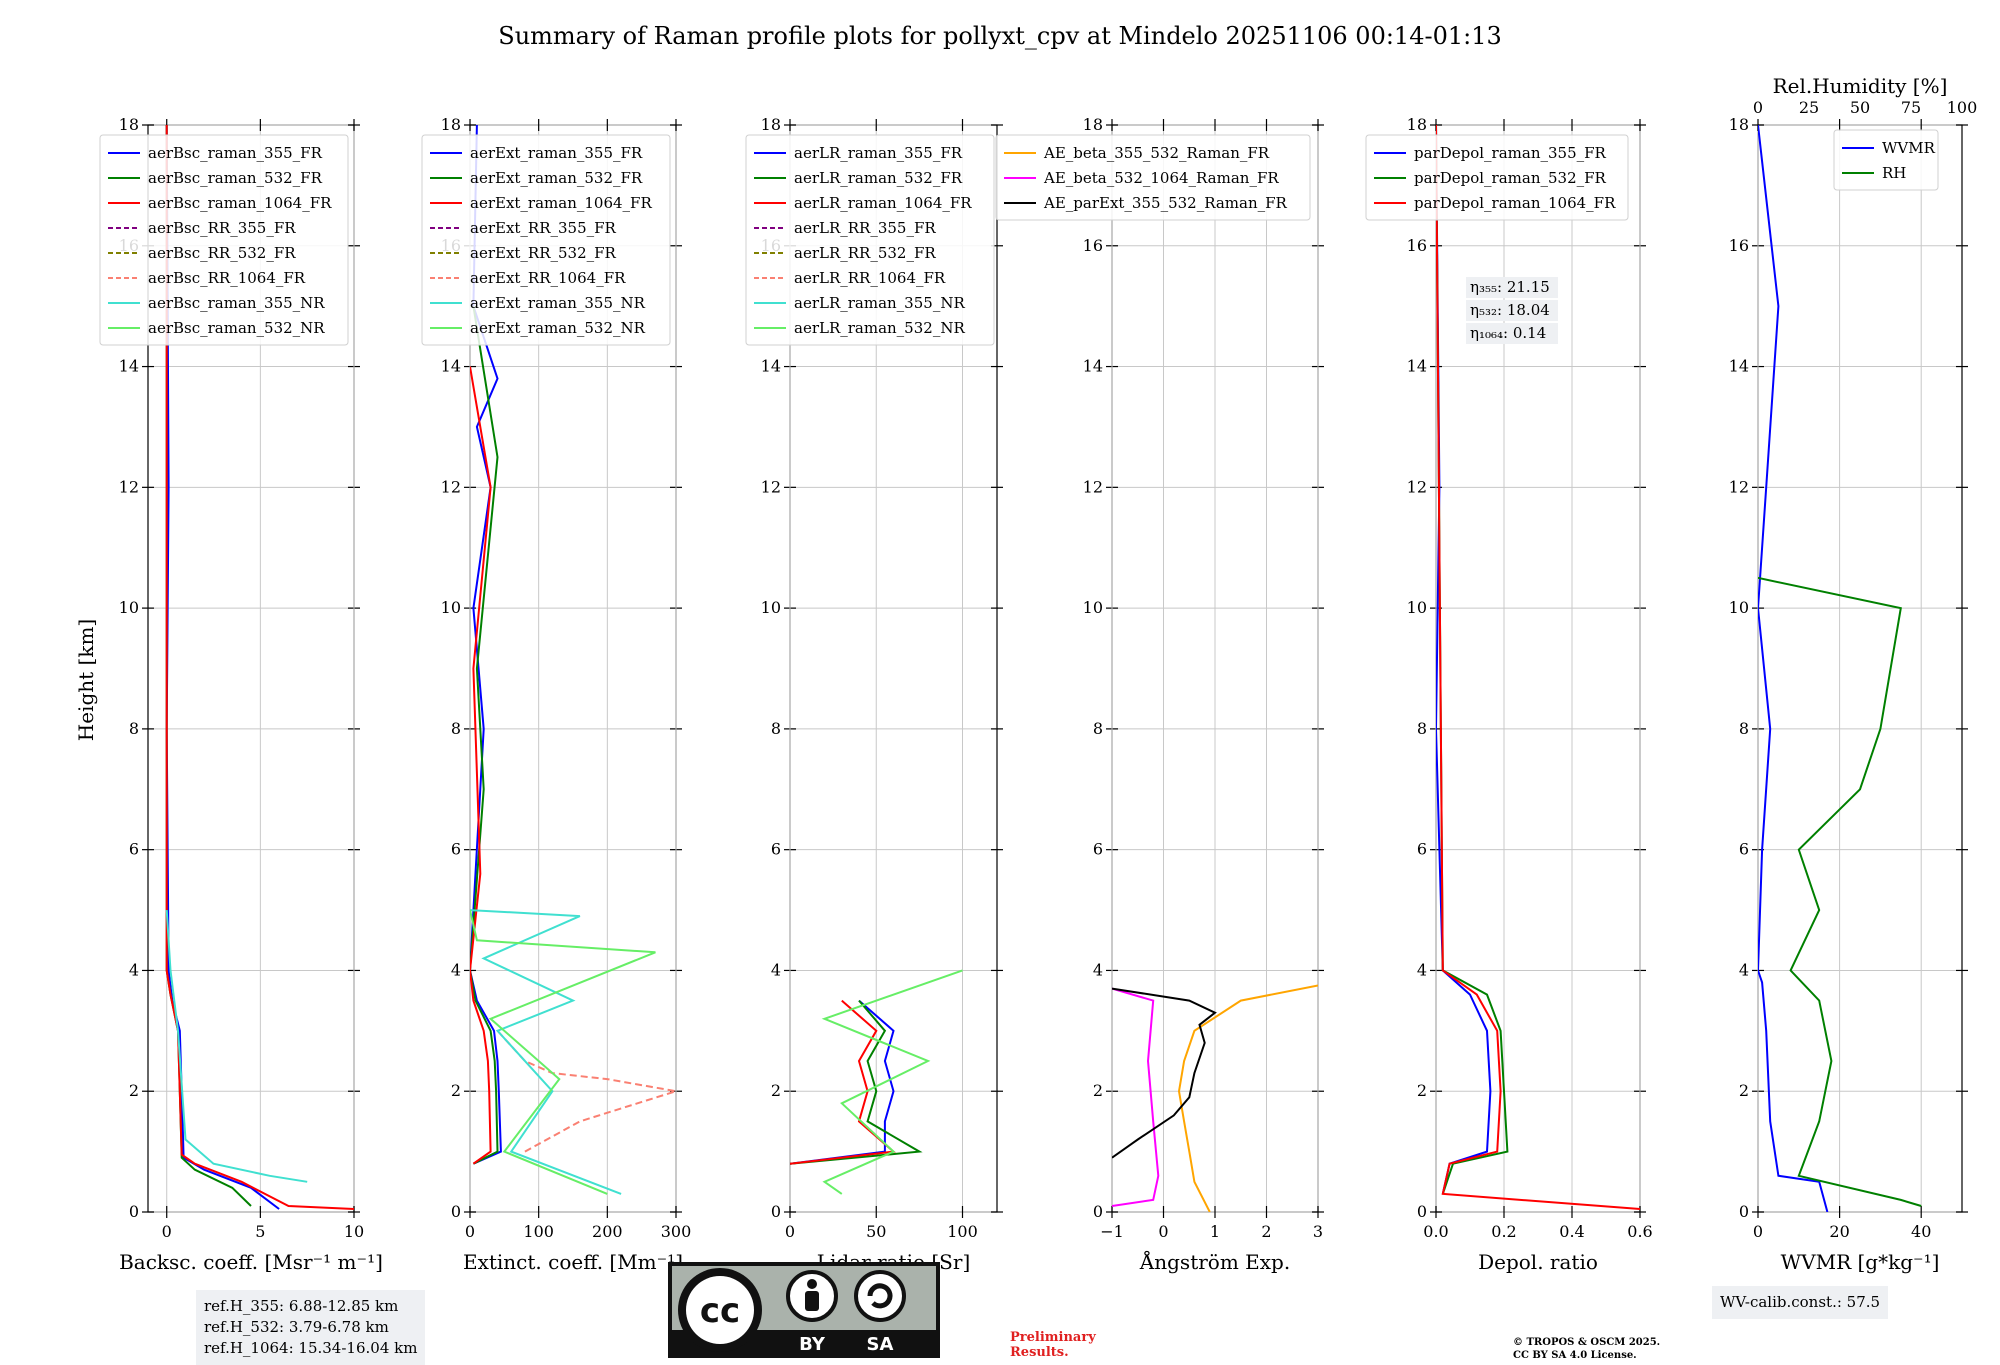 This screenshot has width=2000, height=1365. What do you see at coordinates (1164, 1073) in the screenshot?
I see `series-AE_parExt_355_532_Raman_FR` at bounding box center [1164, 1073].